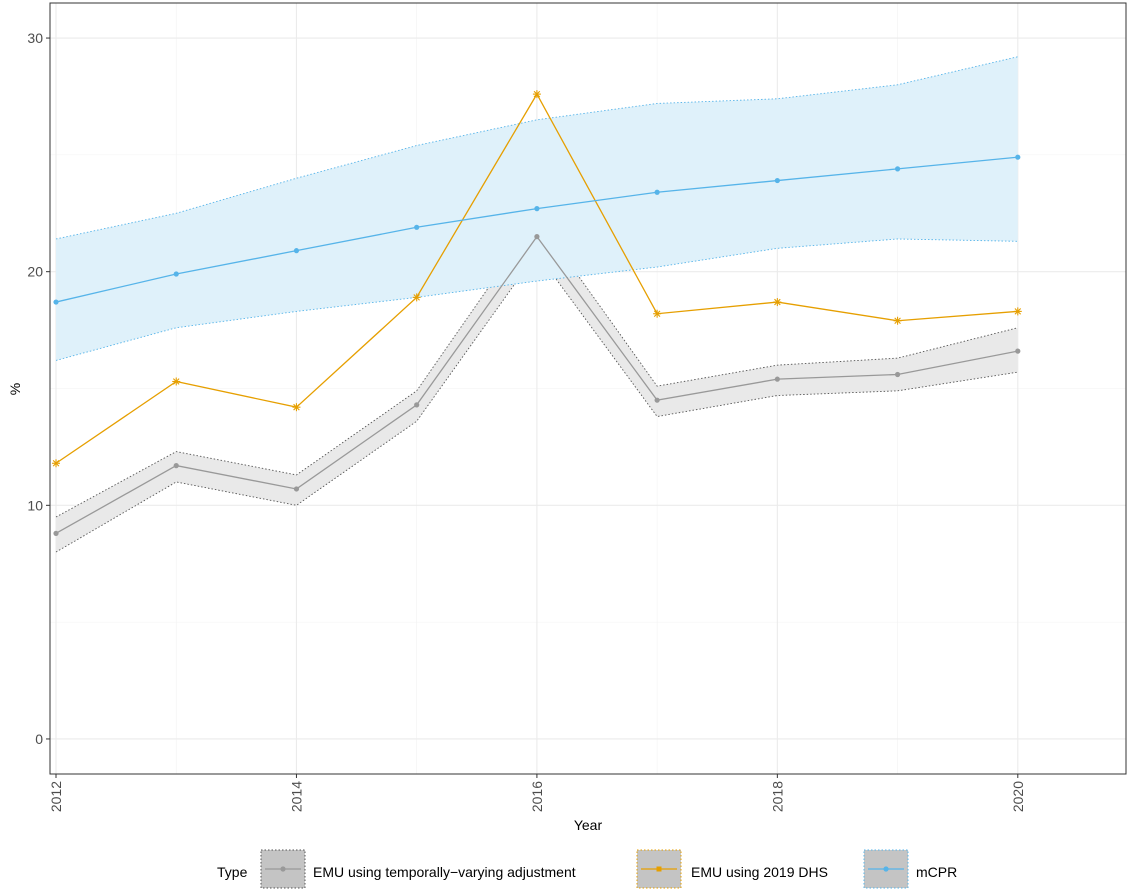  I want to click on x-axis-title: Year, so click(588, 825).